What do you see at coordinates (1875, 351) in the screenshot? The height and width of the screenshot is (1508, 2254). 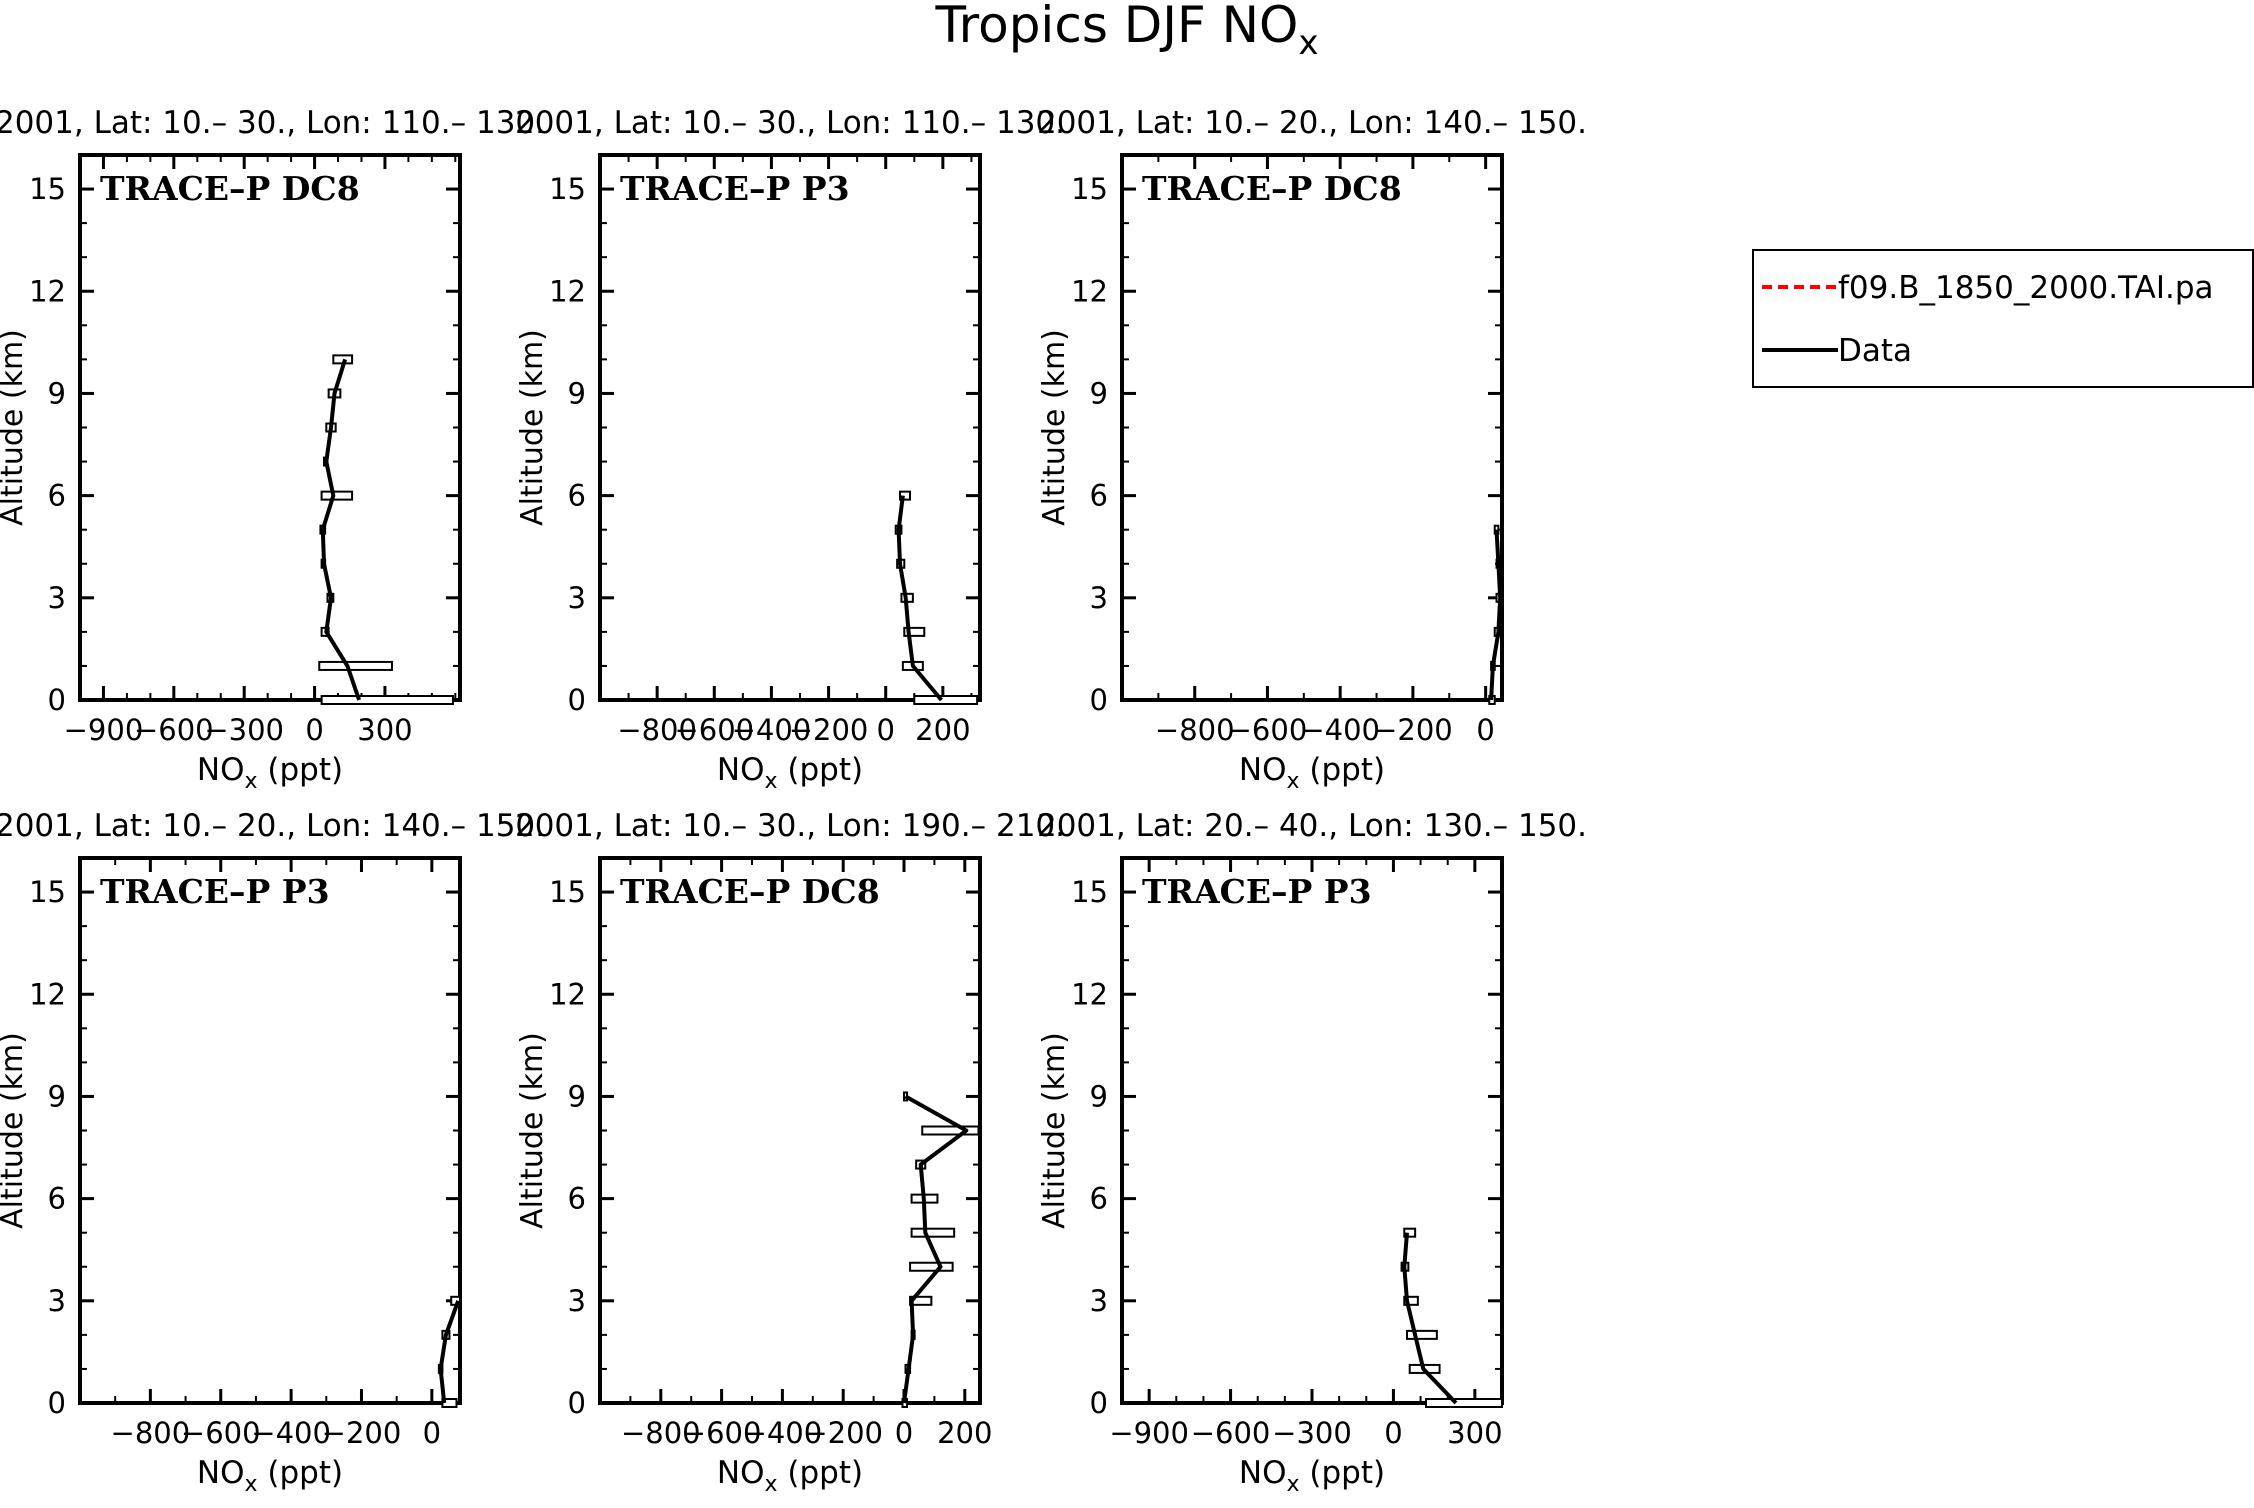 I see `legend-label-2: Data` at bounding box center [1875, 351].